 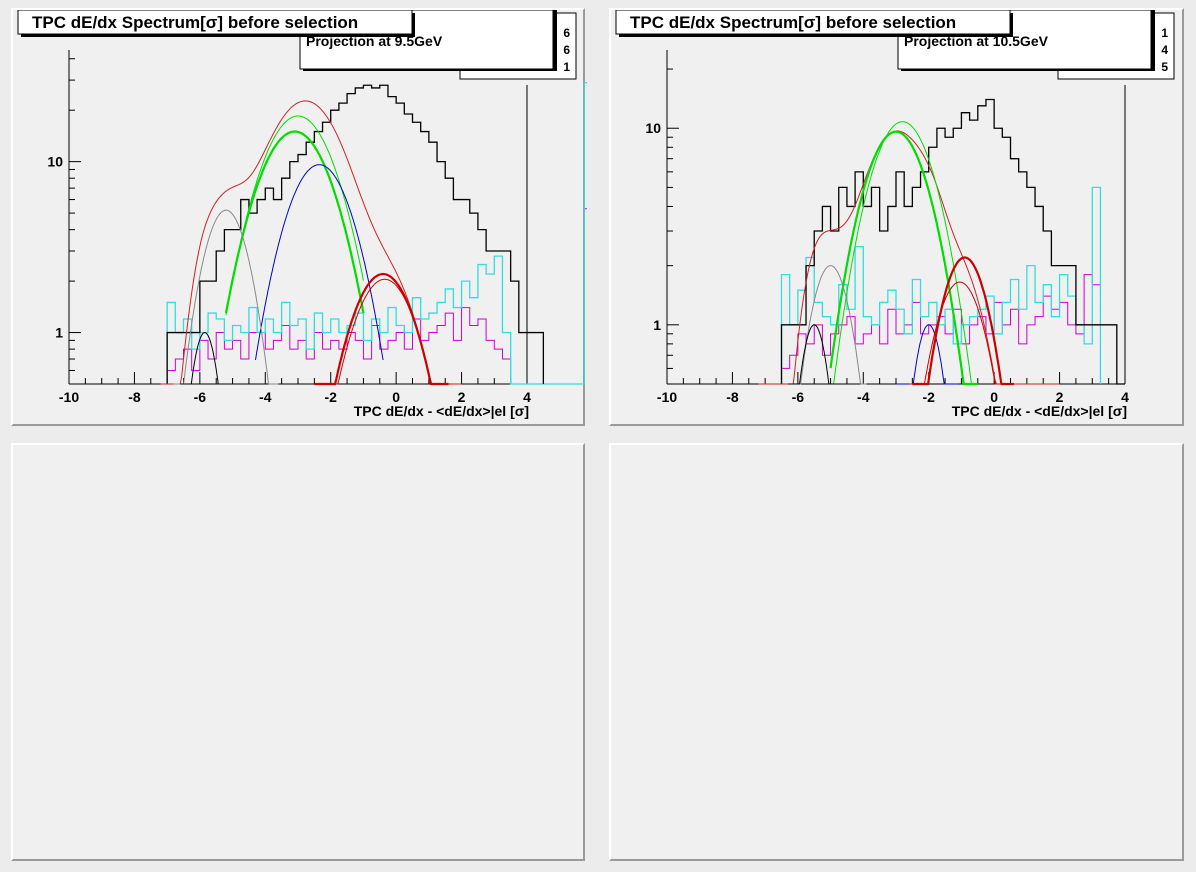 I want to click on stats-digit: 5, so click(x=1164, y=67).